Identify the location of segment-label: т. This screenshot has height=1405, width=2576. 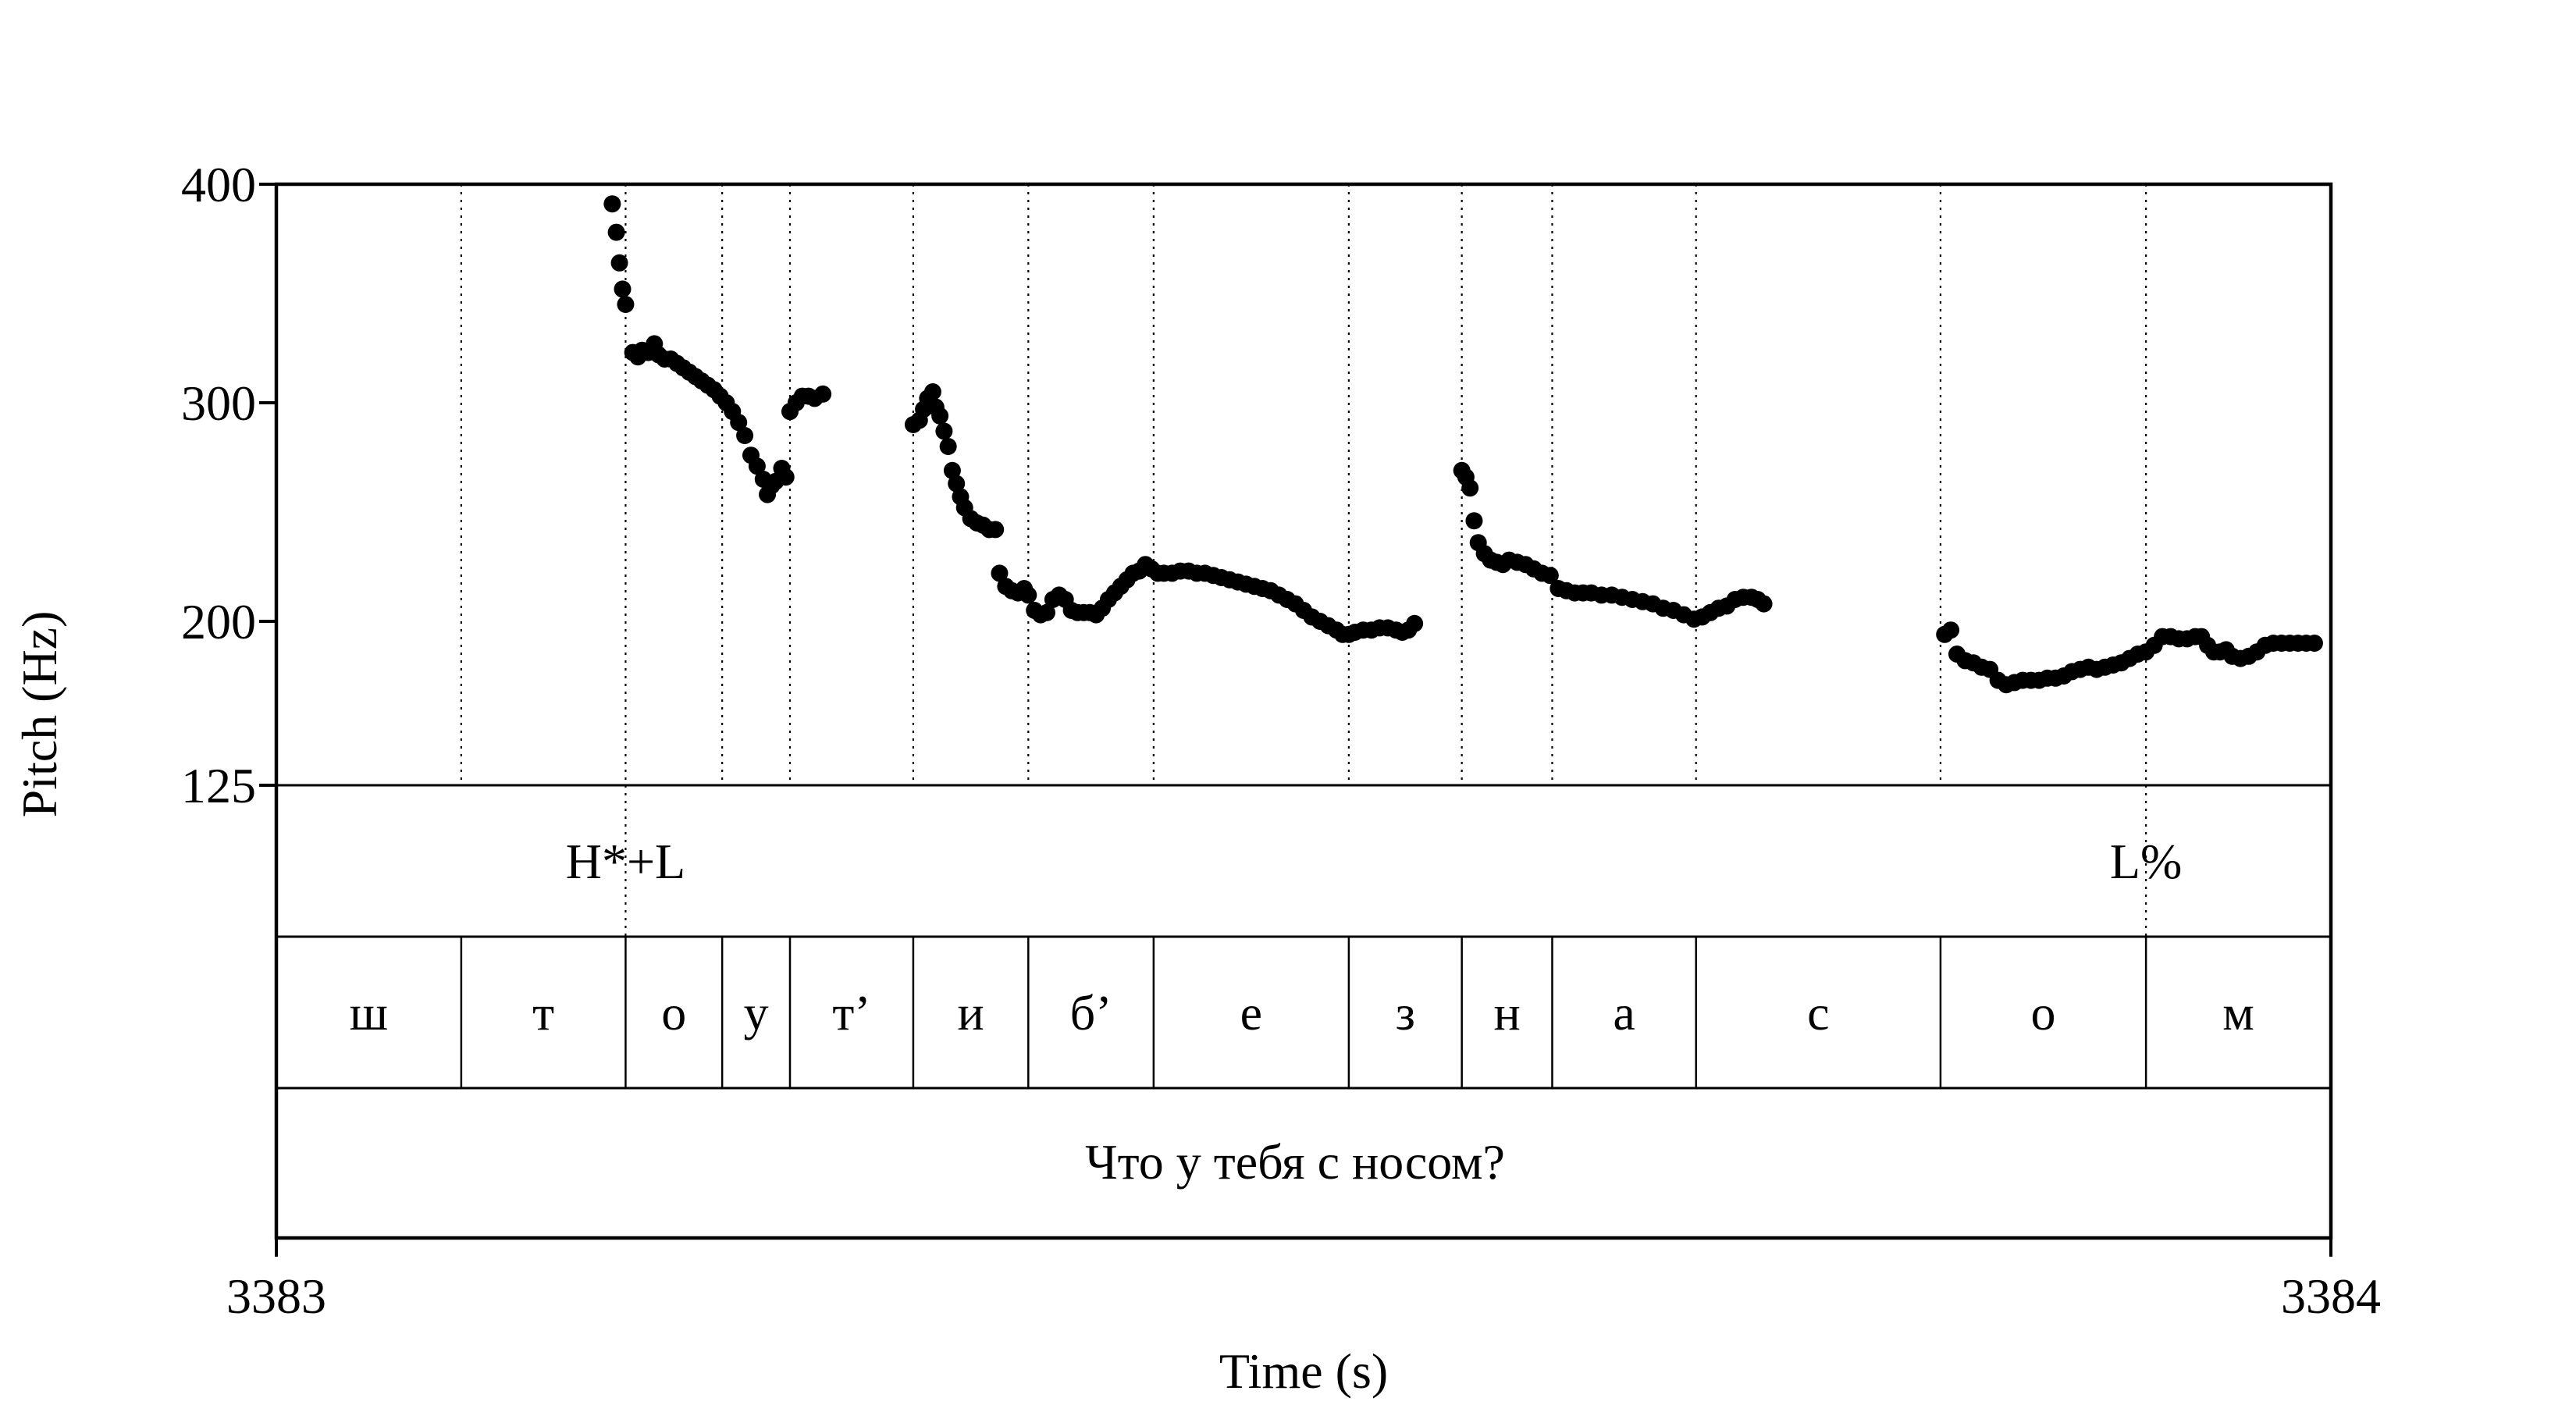
(543, 1013).